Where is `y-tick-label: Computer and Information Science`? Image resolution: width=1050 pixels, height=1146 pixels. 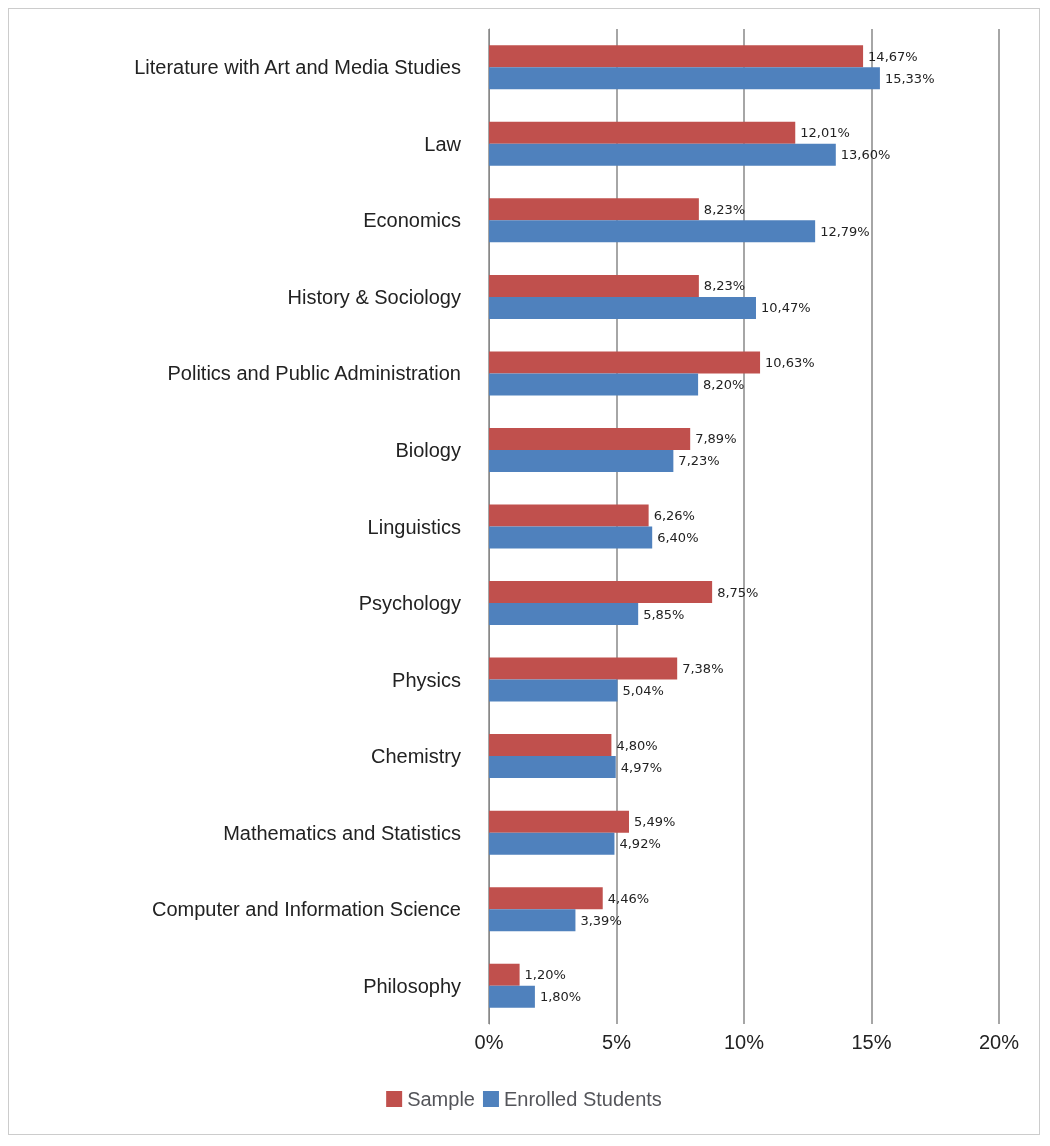
y-tick-label: Computer and Information Science is located at coordinates (306, 909).